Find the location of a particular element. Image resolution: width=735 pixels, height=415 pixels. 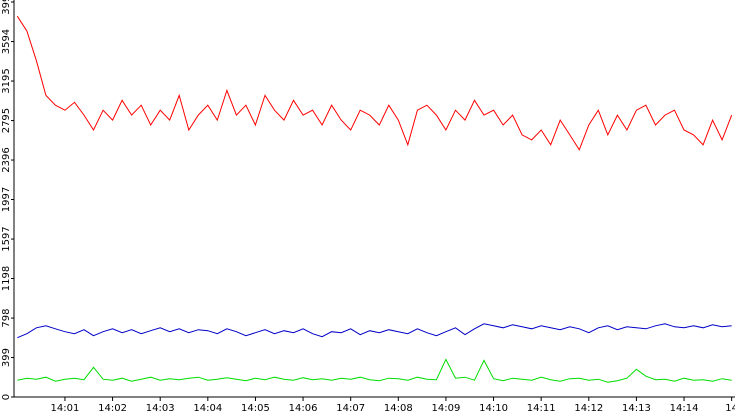

y-tick-label: 2795 is located at coordinates (6, 120).